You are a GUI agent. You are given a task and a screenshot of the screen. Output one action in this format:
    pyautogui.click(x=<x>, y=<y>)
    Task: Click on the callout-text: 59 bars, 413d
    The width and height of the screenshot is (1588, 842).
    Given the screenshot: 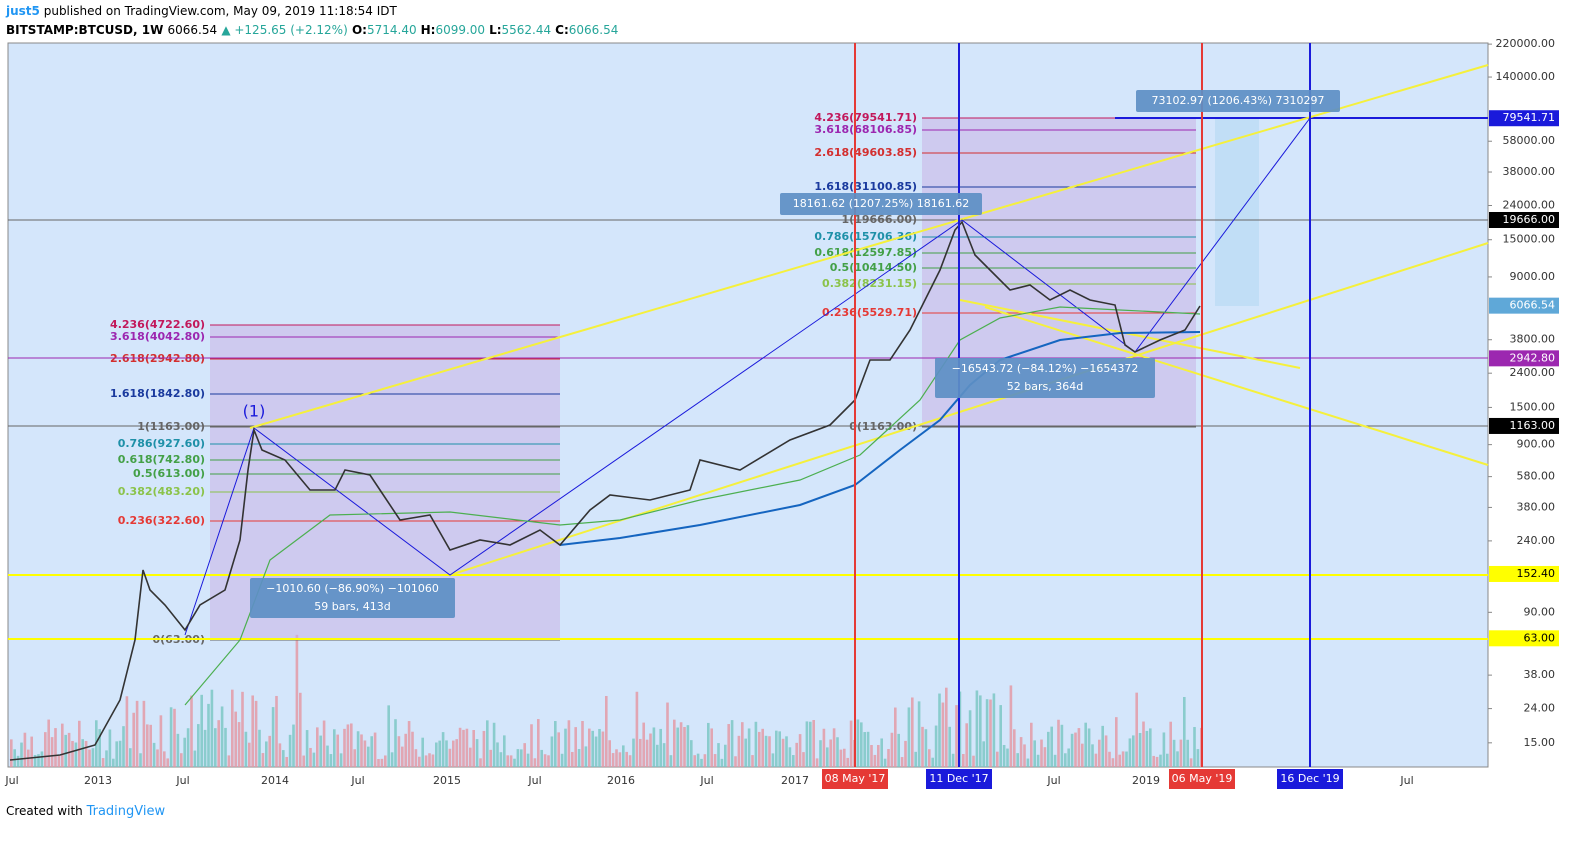 What is the action you would take?
    pyautogui.click(x=352, y=606)
    